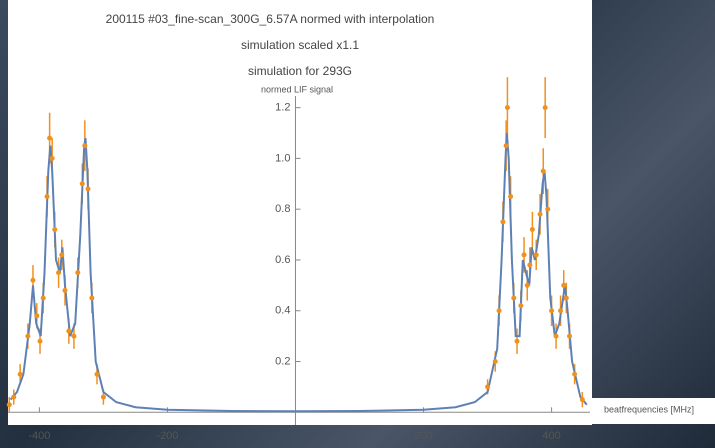 The height and width of the screenshot is (448, 715). Describe the element at coordinates (282, 108) in the screenshot. I see `y-tick-label: 1.2` at that location.